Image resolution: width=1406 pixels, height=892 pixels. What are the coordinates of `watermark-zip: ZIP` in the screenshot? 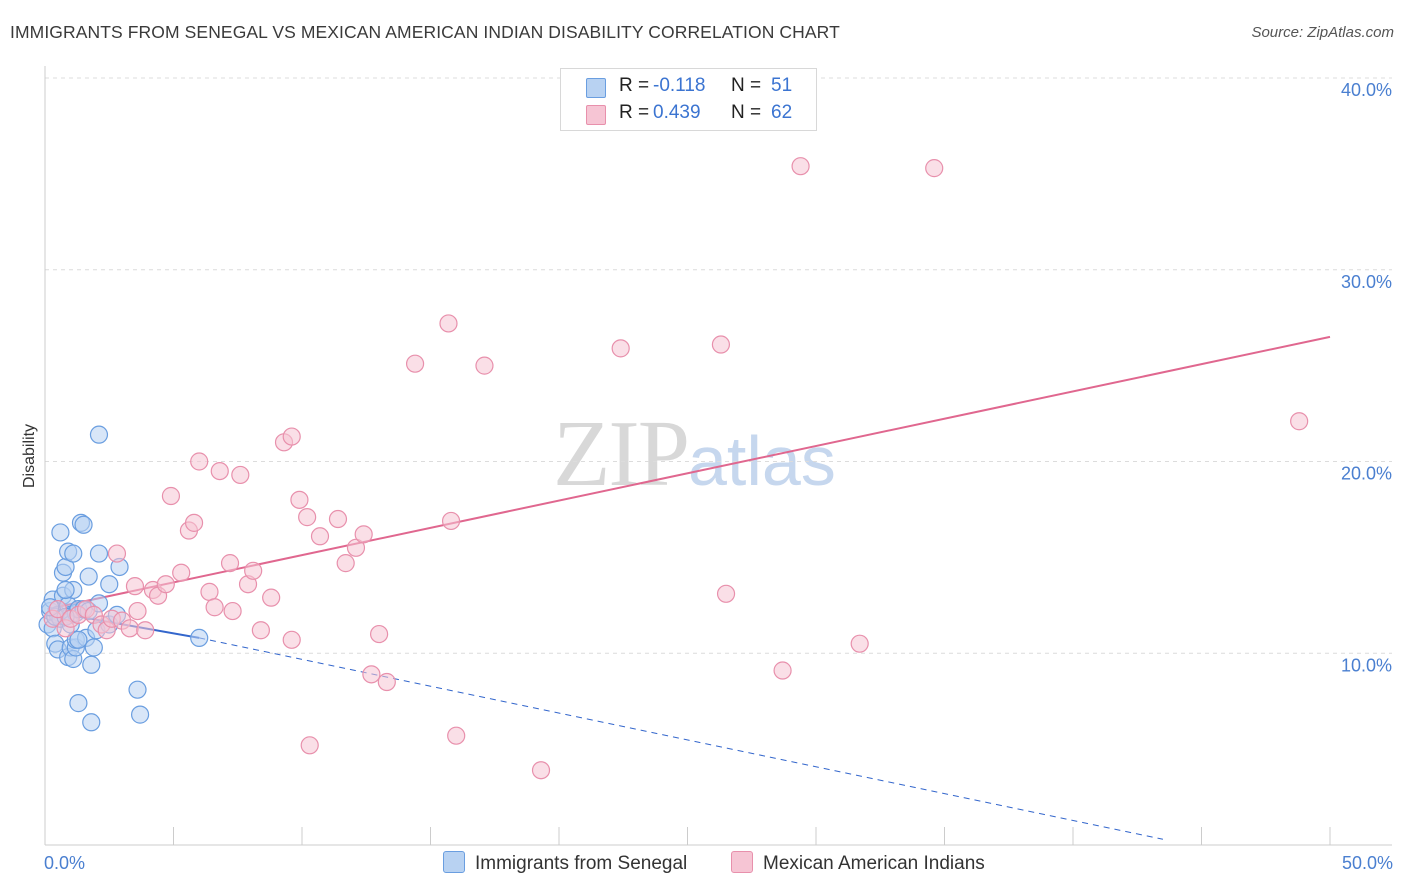 It's located at (621, 454).